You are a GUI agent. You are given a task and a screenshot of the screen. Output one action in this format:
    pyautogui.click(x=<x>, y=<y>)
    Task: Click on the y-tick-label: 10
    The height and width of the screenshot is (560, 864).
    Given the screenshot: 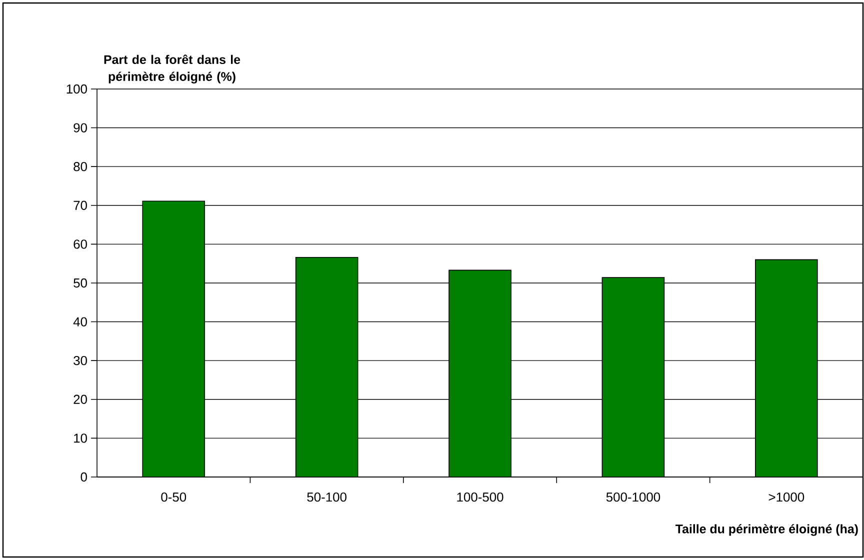 What is the action you would take?
    pyautogui.click(x=80, y=438)
    